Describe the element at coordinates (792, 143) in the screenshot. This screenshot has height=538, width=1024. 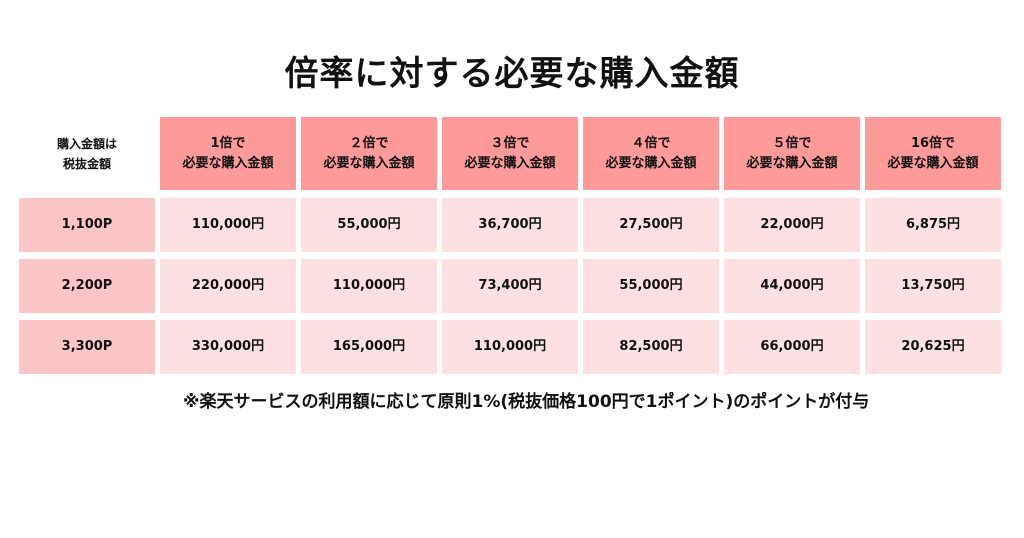
I see `column-header-line-1: ５倍で` at that location.